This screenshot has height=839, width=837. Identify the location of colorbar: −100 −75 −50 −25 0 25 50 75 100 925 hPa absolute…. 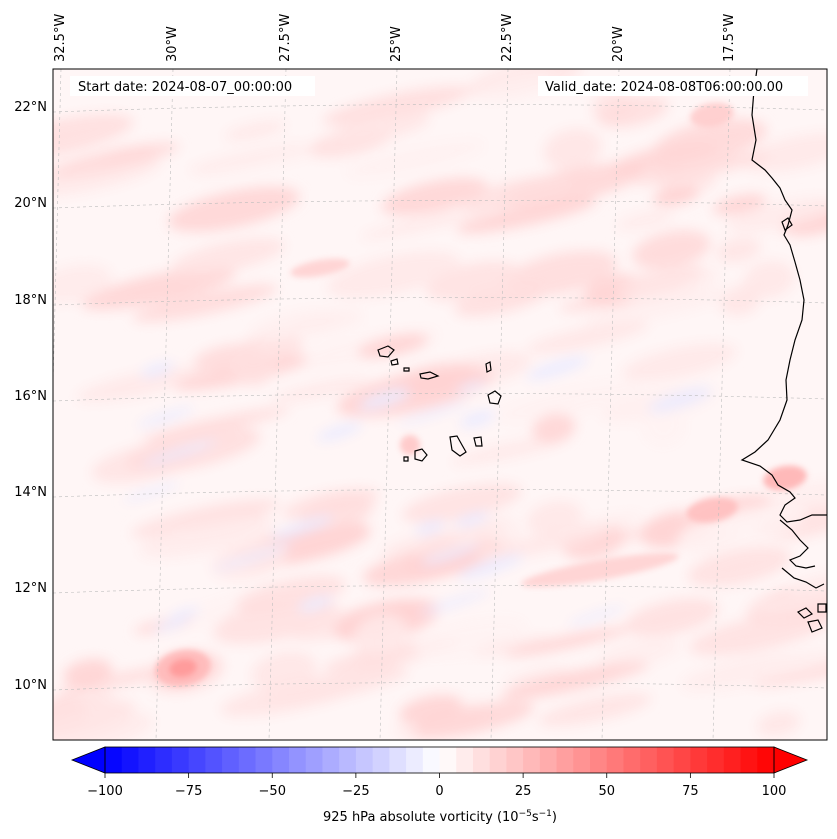
(439, 785).